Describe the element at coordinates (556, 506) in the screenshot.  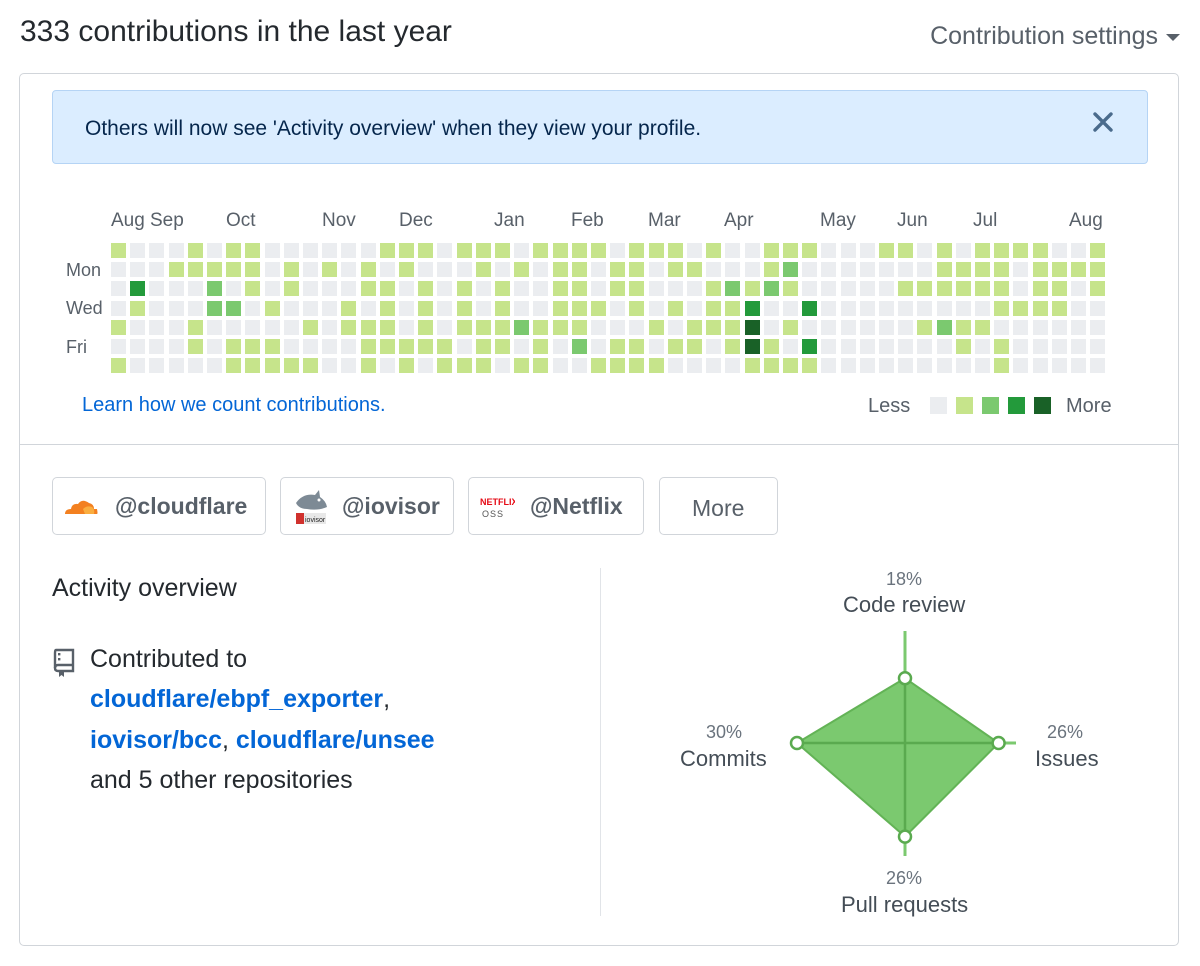
I see `org-button-netflix: NETFLIX OSS @Netflix` at that location.